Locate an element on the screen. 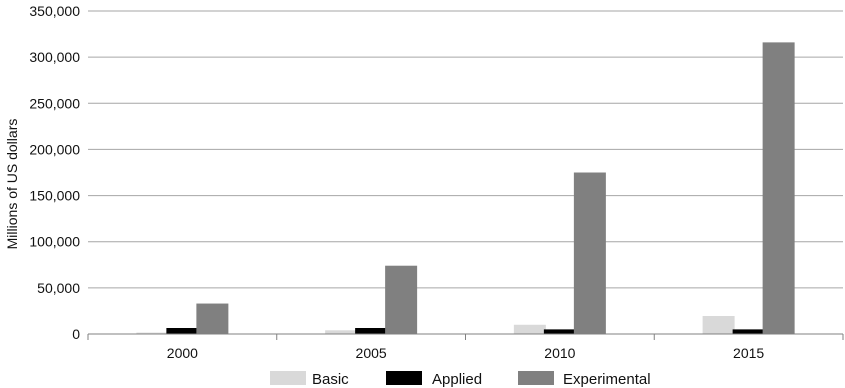 Image resolution: width=845 pixels, height=388 pixels. bar-applied-2015 is located at coordinates (748, 331).